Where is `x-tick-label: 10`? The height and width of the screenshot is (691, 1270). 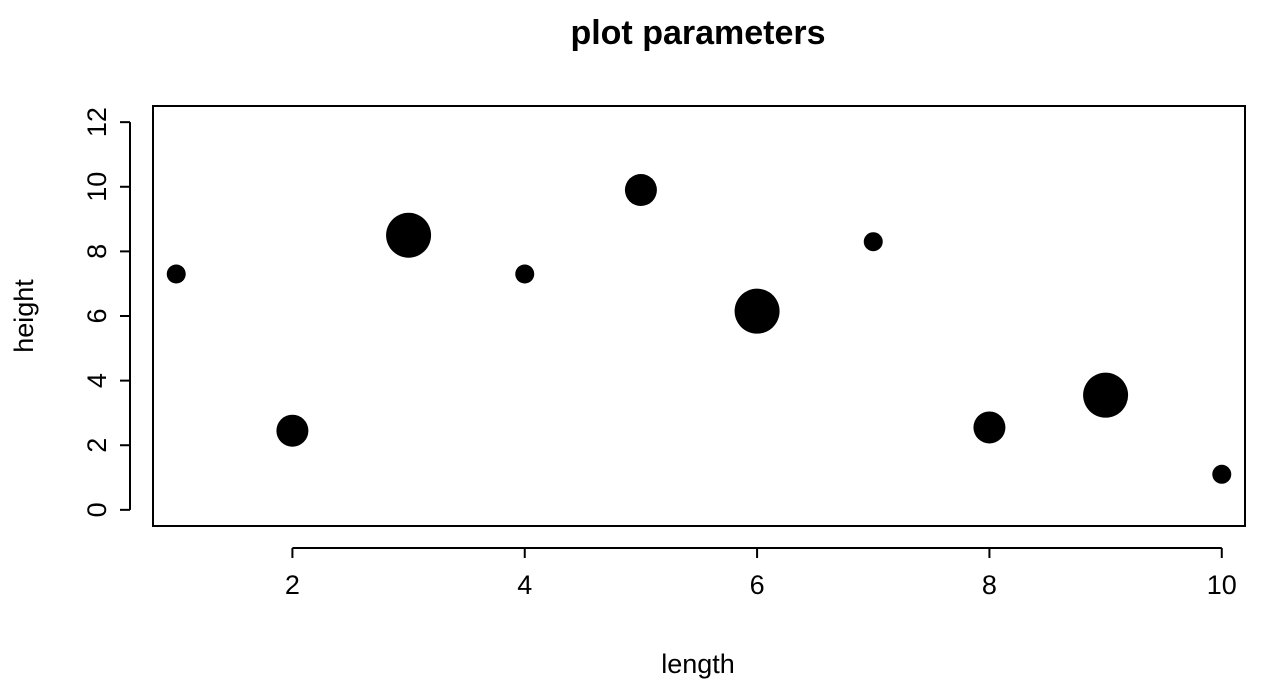 x-tick-label: 10 is located at coordinates (1222, 585).